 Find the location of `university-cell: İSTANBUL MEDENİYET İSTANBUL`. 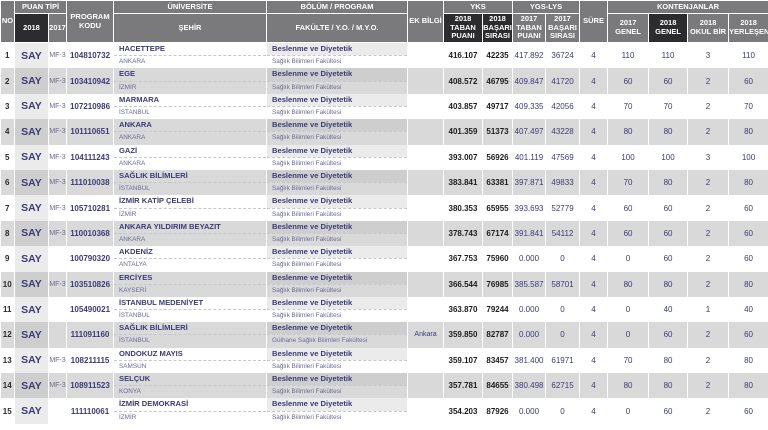

university-cell: İSTANBUL MEDENİYET İSTANBUL is located at coordinates (190, 309).